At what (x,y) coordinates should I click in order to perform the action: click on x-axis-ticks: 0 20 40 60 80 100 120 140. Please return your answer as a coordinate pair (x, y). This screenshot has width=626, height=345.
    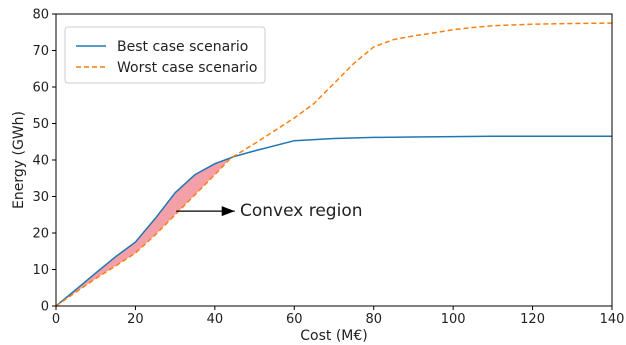
    Looking at the image, I should click on (338, 316).